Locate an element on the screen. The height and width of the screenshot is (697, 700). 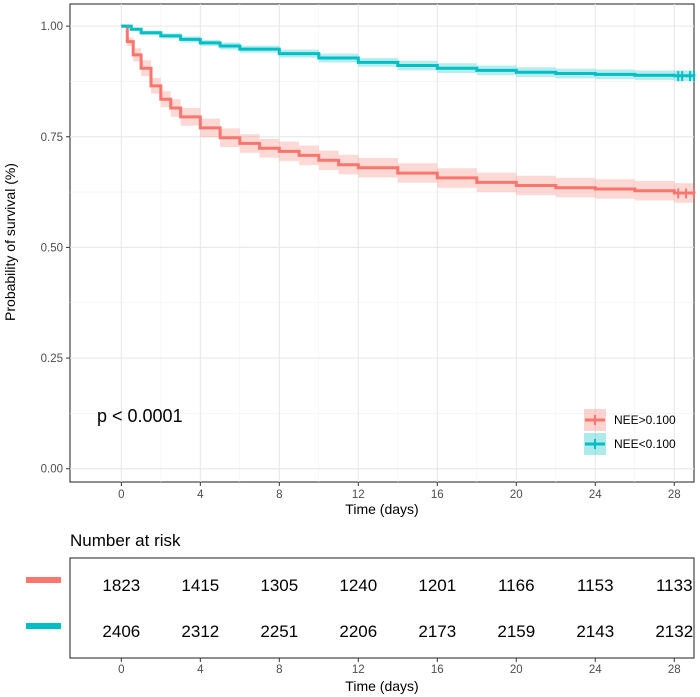
risk-count: 1153 is located at coordinates (595, 585).